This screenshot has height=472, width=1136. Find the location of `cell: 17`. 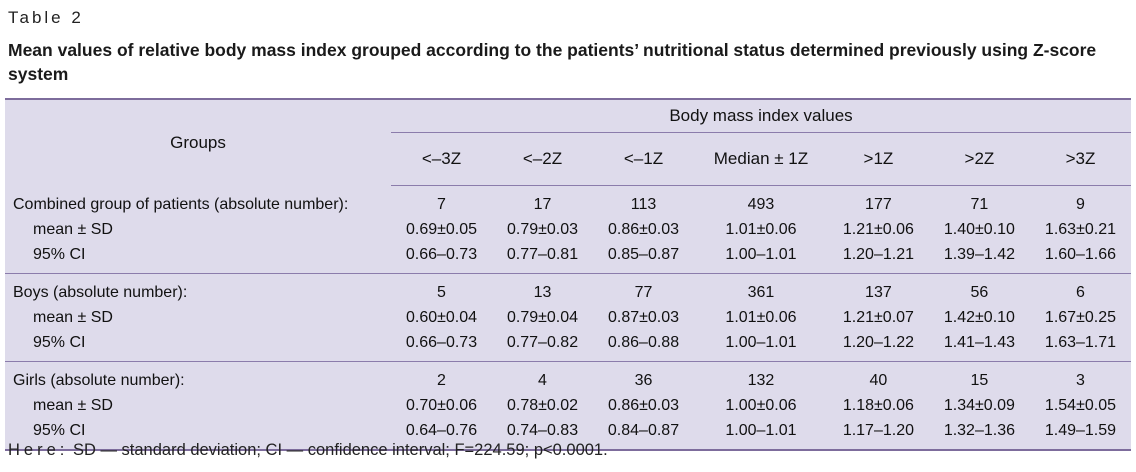

cell: 17 is located at coordinates (542, 204).